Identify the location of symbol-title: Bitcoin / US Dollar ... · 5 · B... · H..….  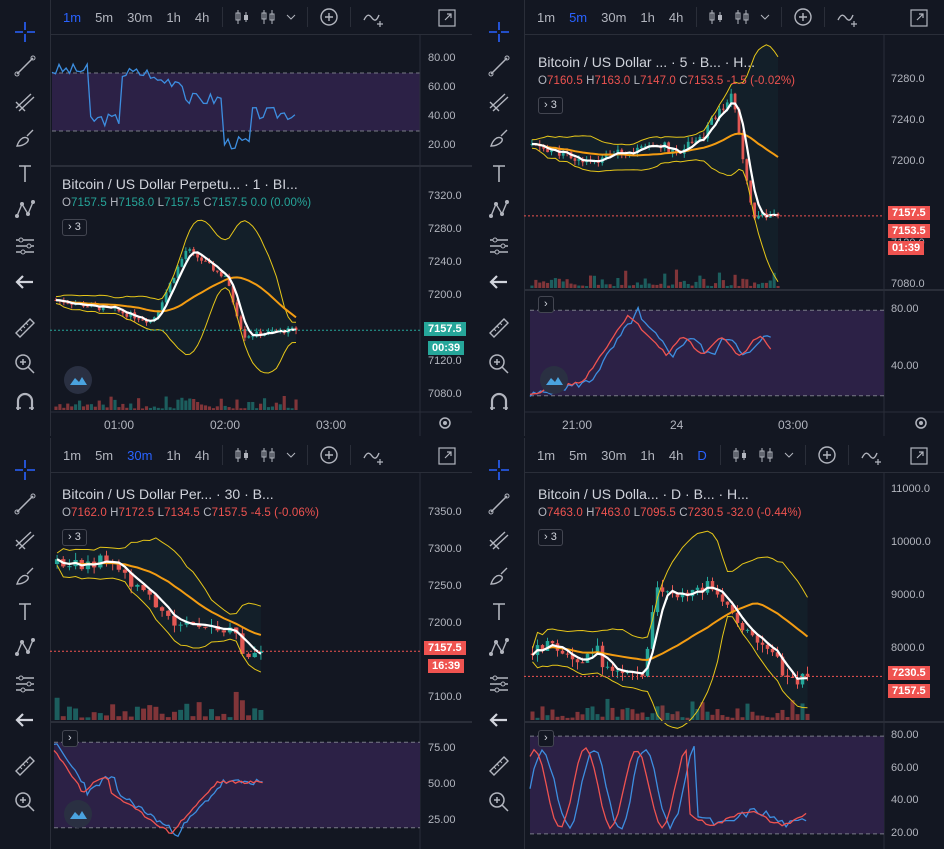
(647, 62).